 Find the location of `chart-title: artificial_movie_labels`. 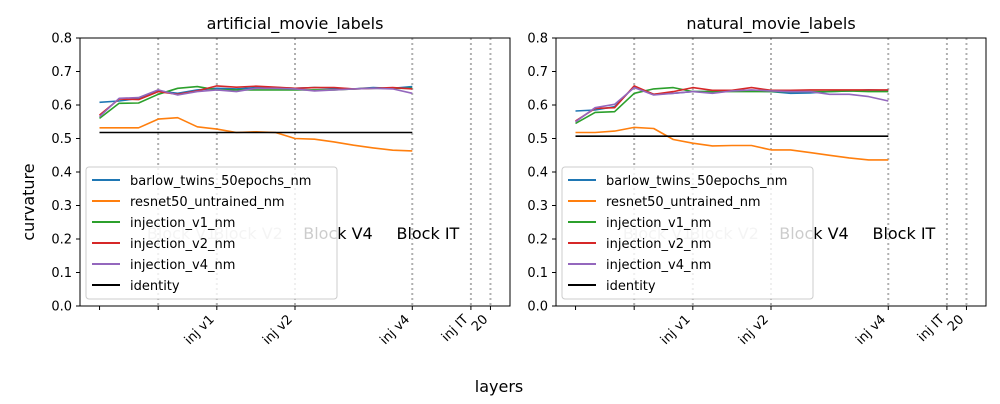

chart-title: artificial_movie_labels is located at coordinates (295, 24).